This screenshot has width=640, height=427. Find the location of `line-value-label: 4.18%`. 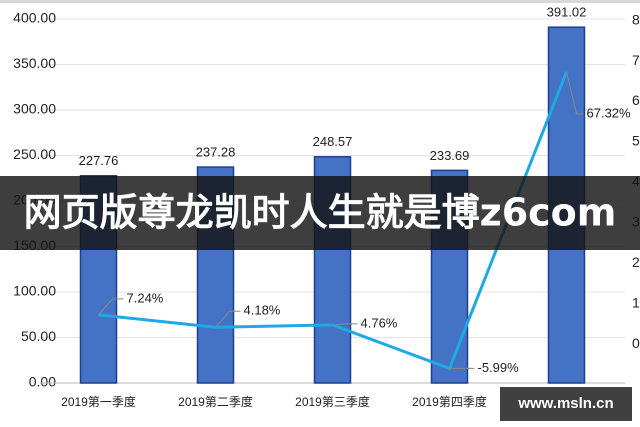

line-value-label: 4.18% is located at coordinates (262, 310).